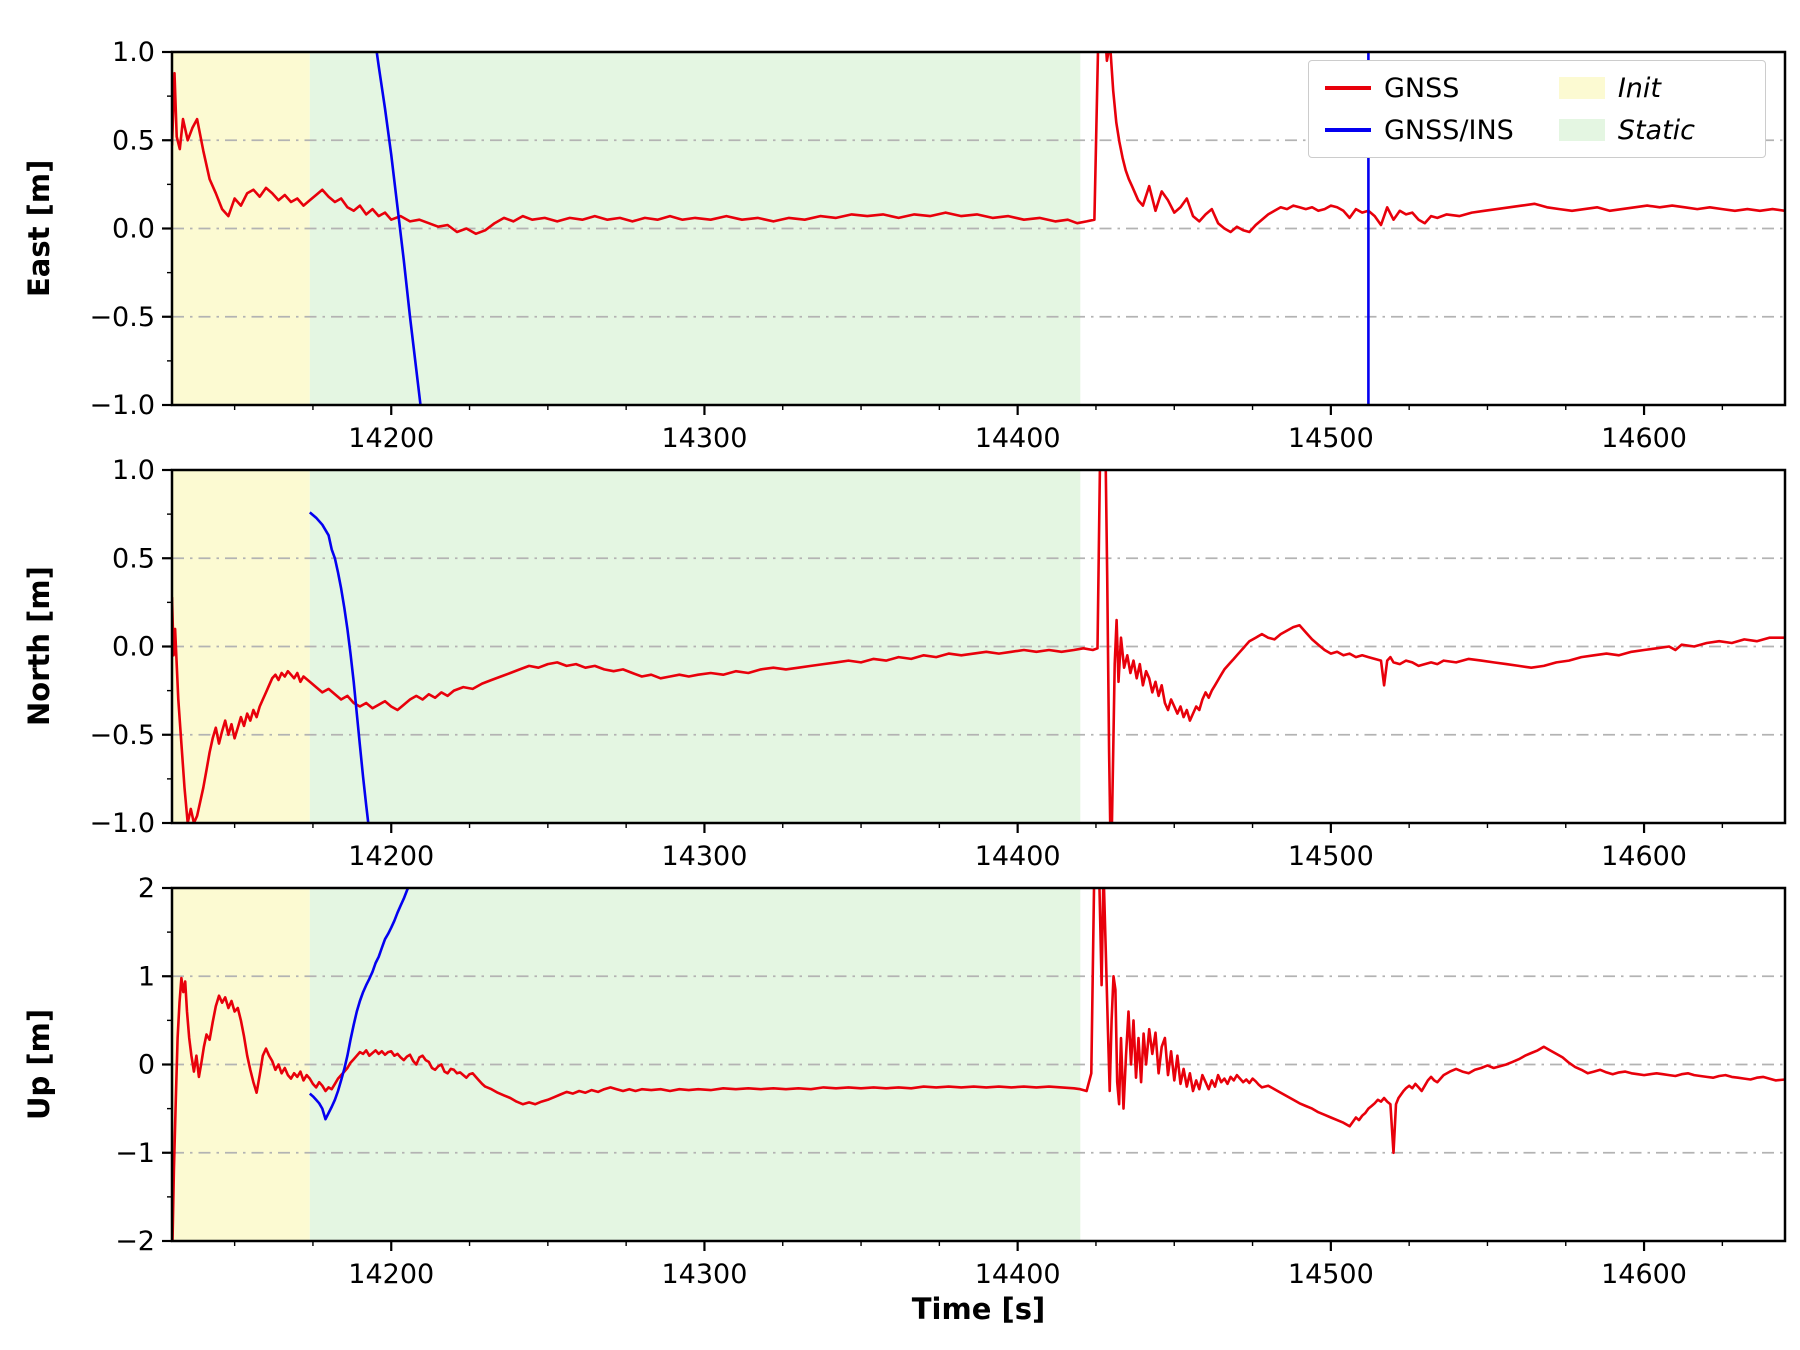  Describe the element at coordinates (1348, 130) in the screenshot. I see `gnss-ins-line-swatch-icon` at that location.